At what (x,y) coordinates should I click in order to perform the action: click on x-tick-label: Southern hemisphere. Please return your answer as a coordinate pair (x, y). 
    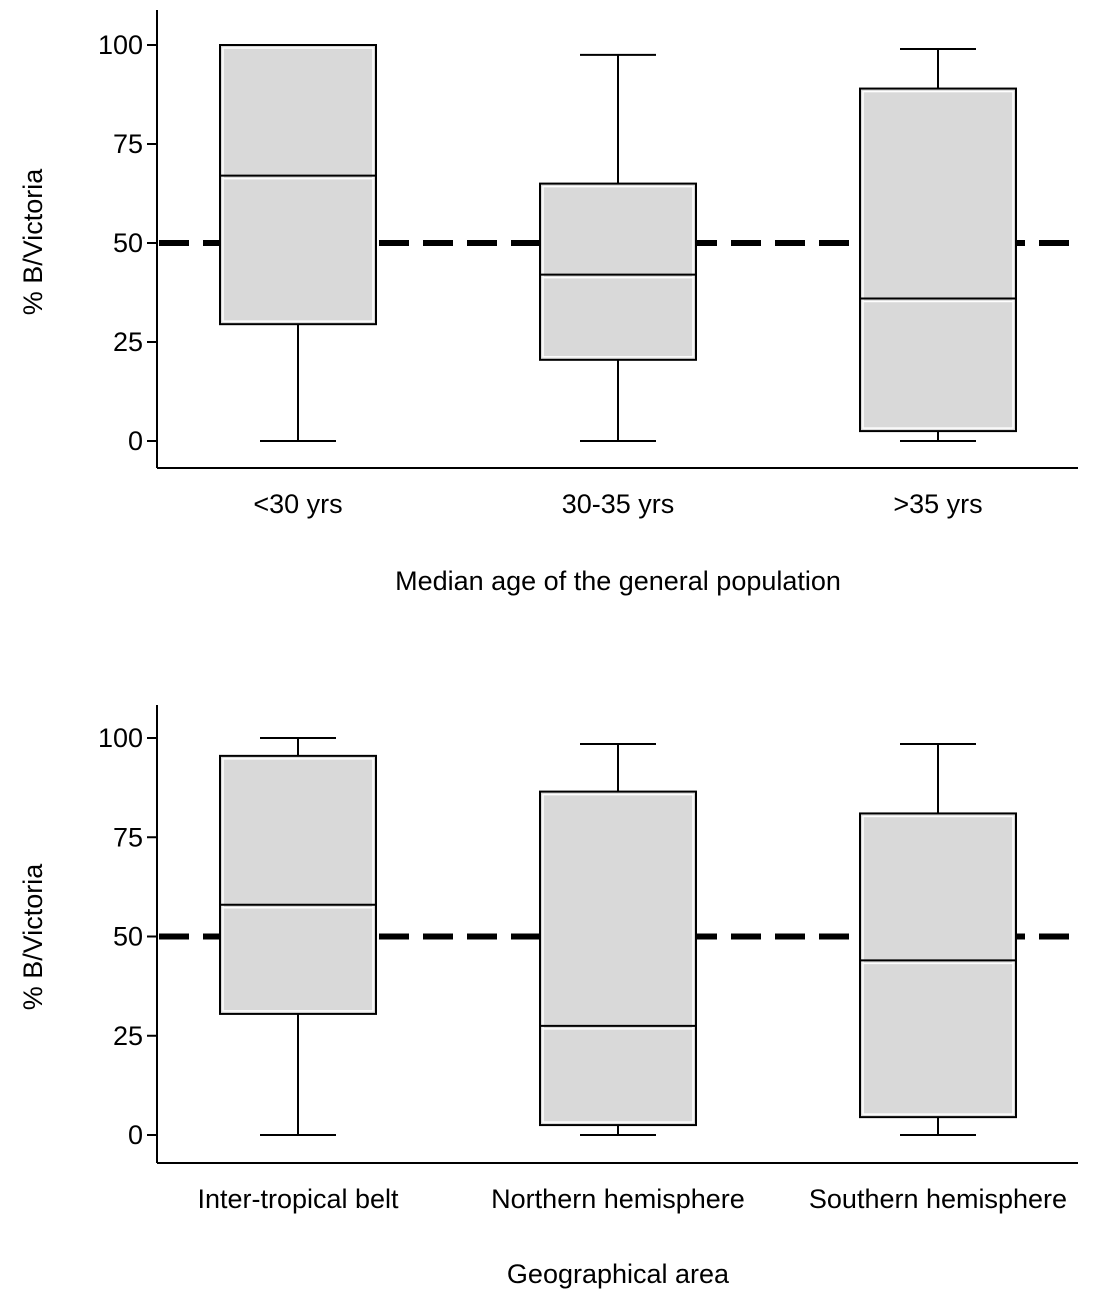
    Looking at the image, I should click on (938, 1199).